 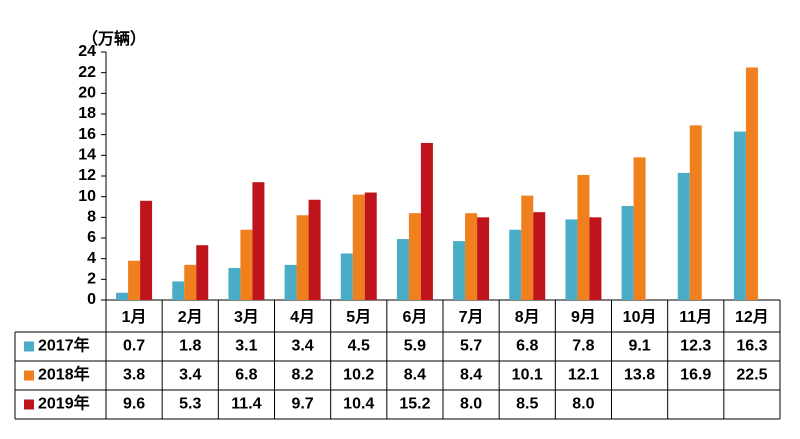 I want to click on y-tick-label: 2, so click(x=91, y=279).